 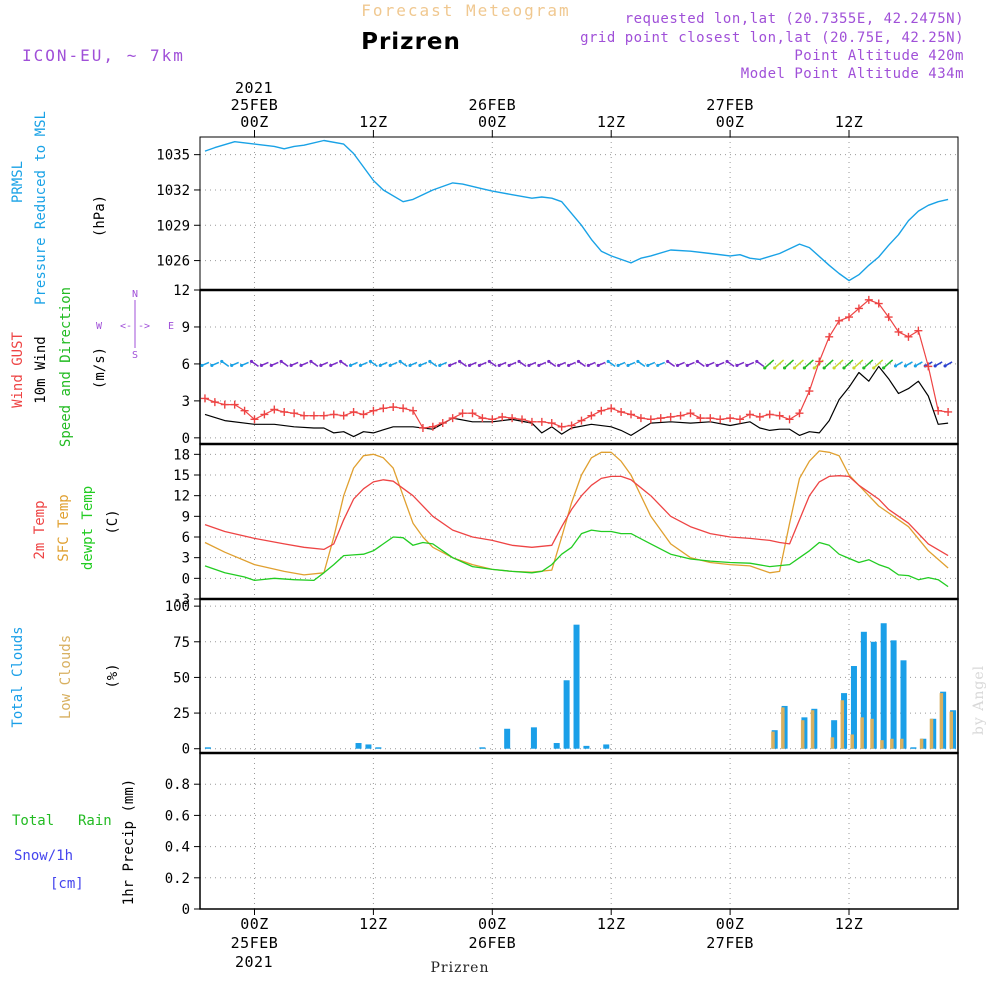 What do you see at coordinates (849, 122) in the screenshot?
I see `top-hour-label-5: 12Z` at bounding box center [849, 122].